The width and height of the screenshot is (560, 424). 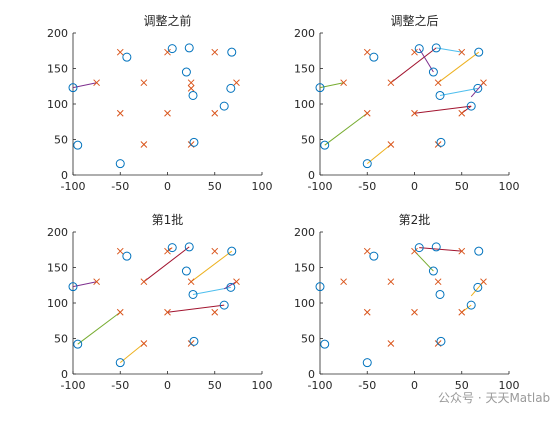 I want to click on watermark-text: 公众号 · 天天Matlab, so click(x=494, y=398).